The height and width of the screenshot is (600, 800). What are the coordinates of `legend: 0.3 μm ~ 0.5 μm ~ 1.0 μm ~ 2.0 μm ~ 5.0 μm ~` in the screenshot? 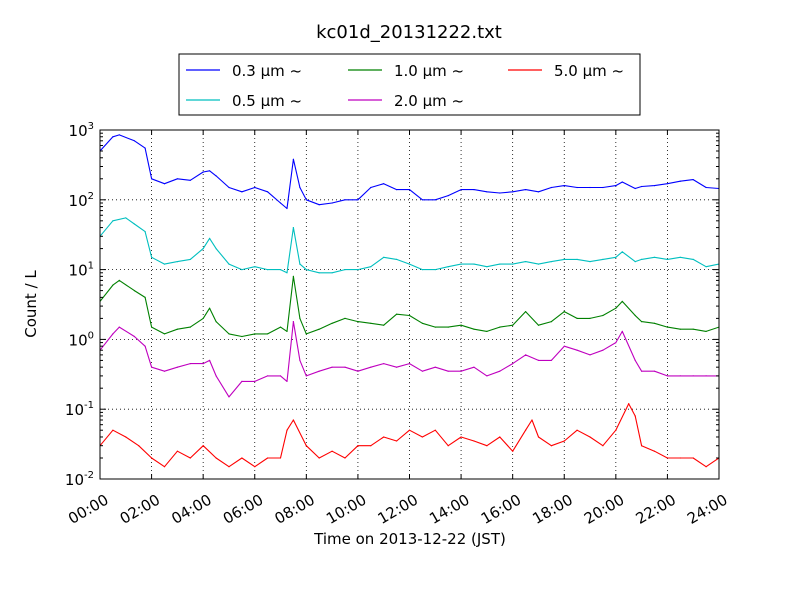 It's located at (409, 84).